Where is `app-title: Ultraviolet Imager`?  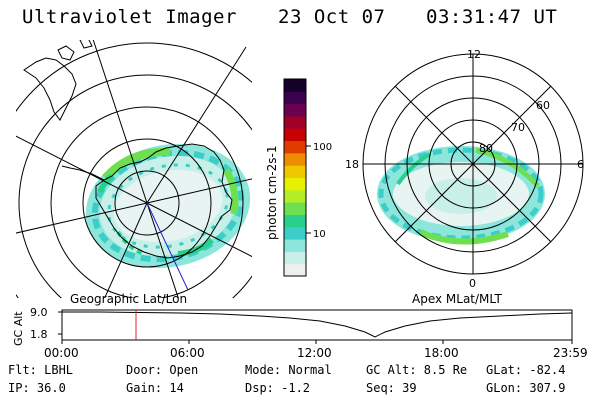 app-title: Ultraviolet Imager is located at coordinates (129, 17).